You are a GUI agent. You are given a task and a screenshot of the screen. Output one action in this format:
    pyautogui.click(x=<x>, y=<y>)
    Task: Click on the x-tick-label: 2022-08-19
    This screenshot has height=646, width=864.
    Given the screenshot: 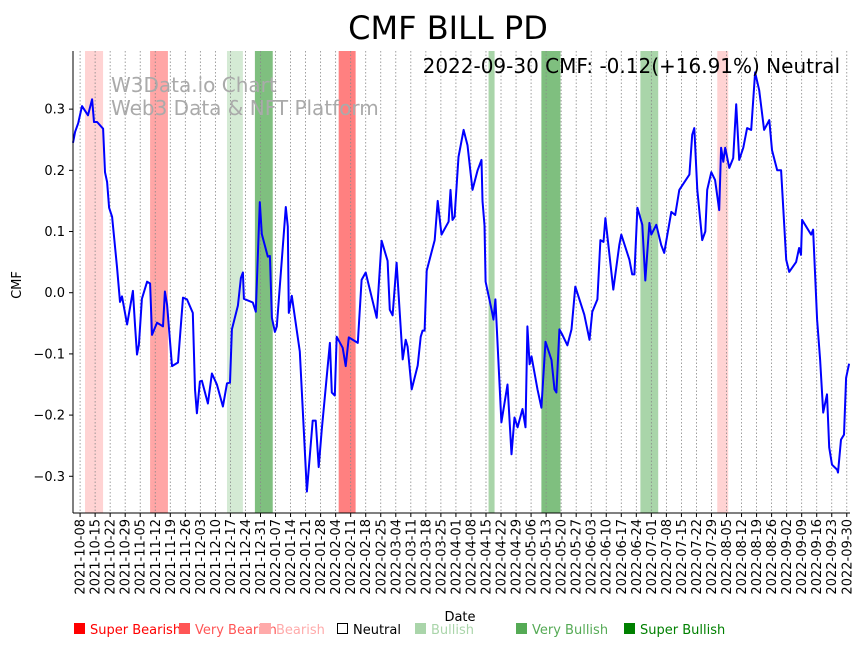 What is the action you would take?
    pyautogui.click(x=757, y=557)
    